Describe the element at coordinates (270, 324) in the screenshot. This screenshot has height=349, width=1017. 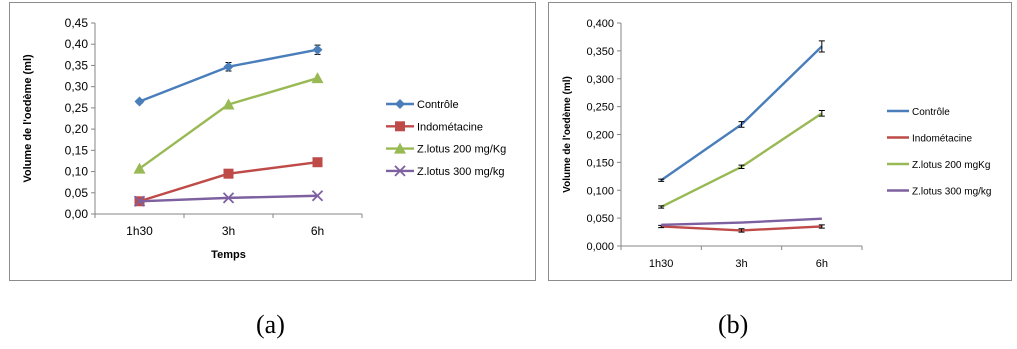
I see `caption-a: (a)` at that location.